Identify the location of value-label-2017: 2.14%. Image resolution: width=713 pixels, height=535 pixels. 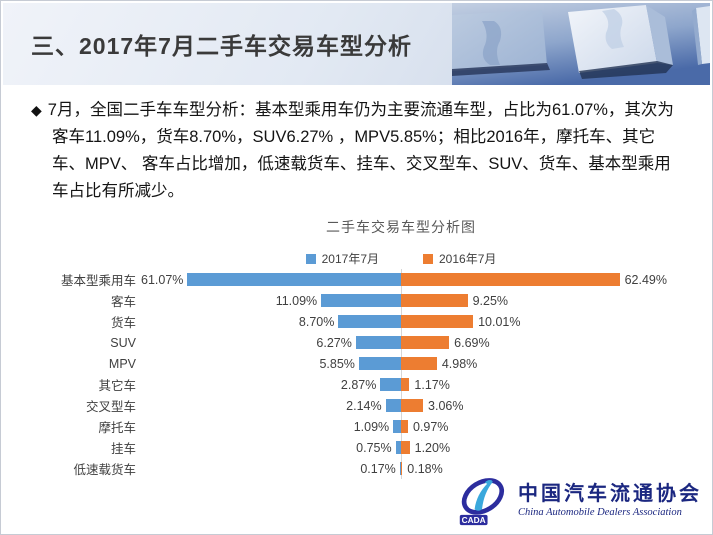
(364, 405).